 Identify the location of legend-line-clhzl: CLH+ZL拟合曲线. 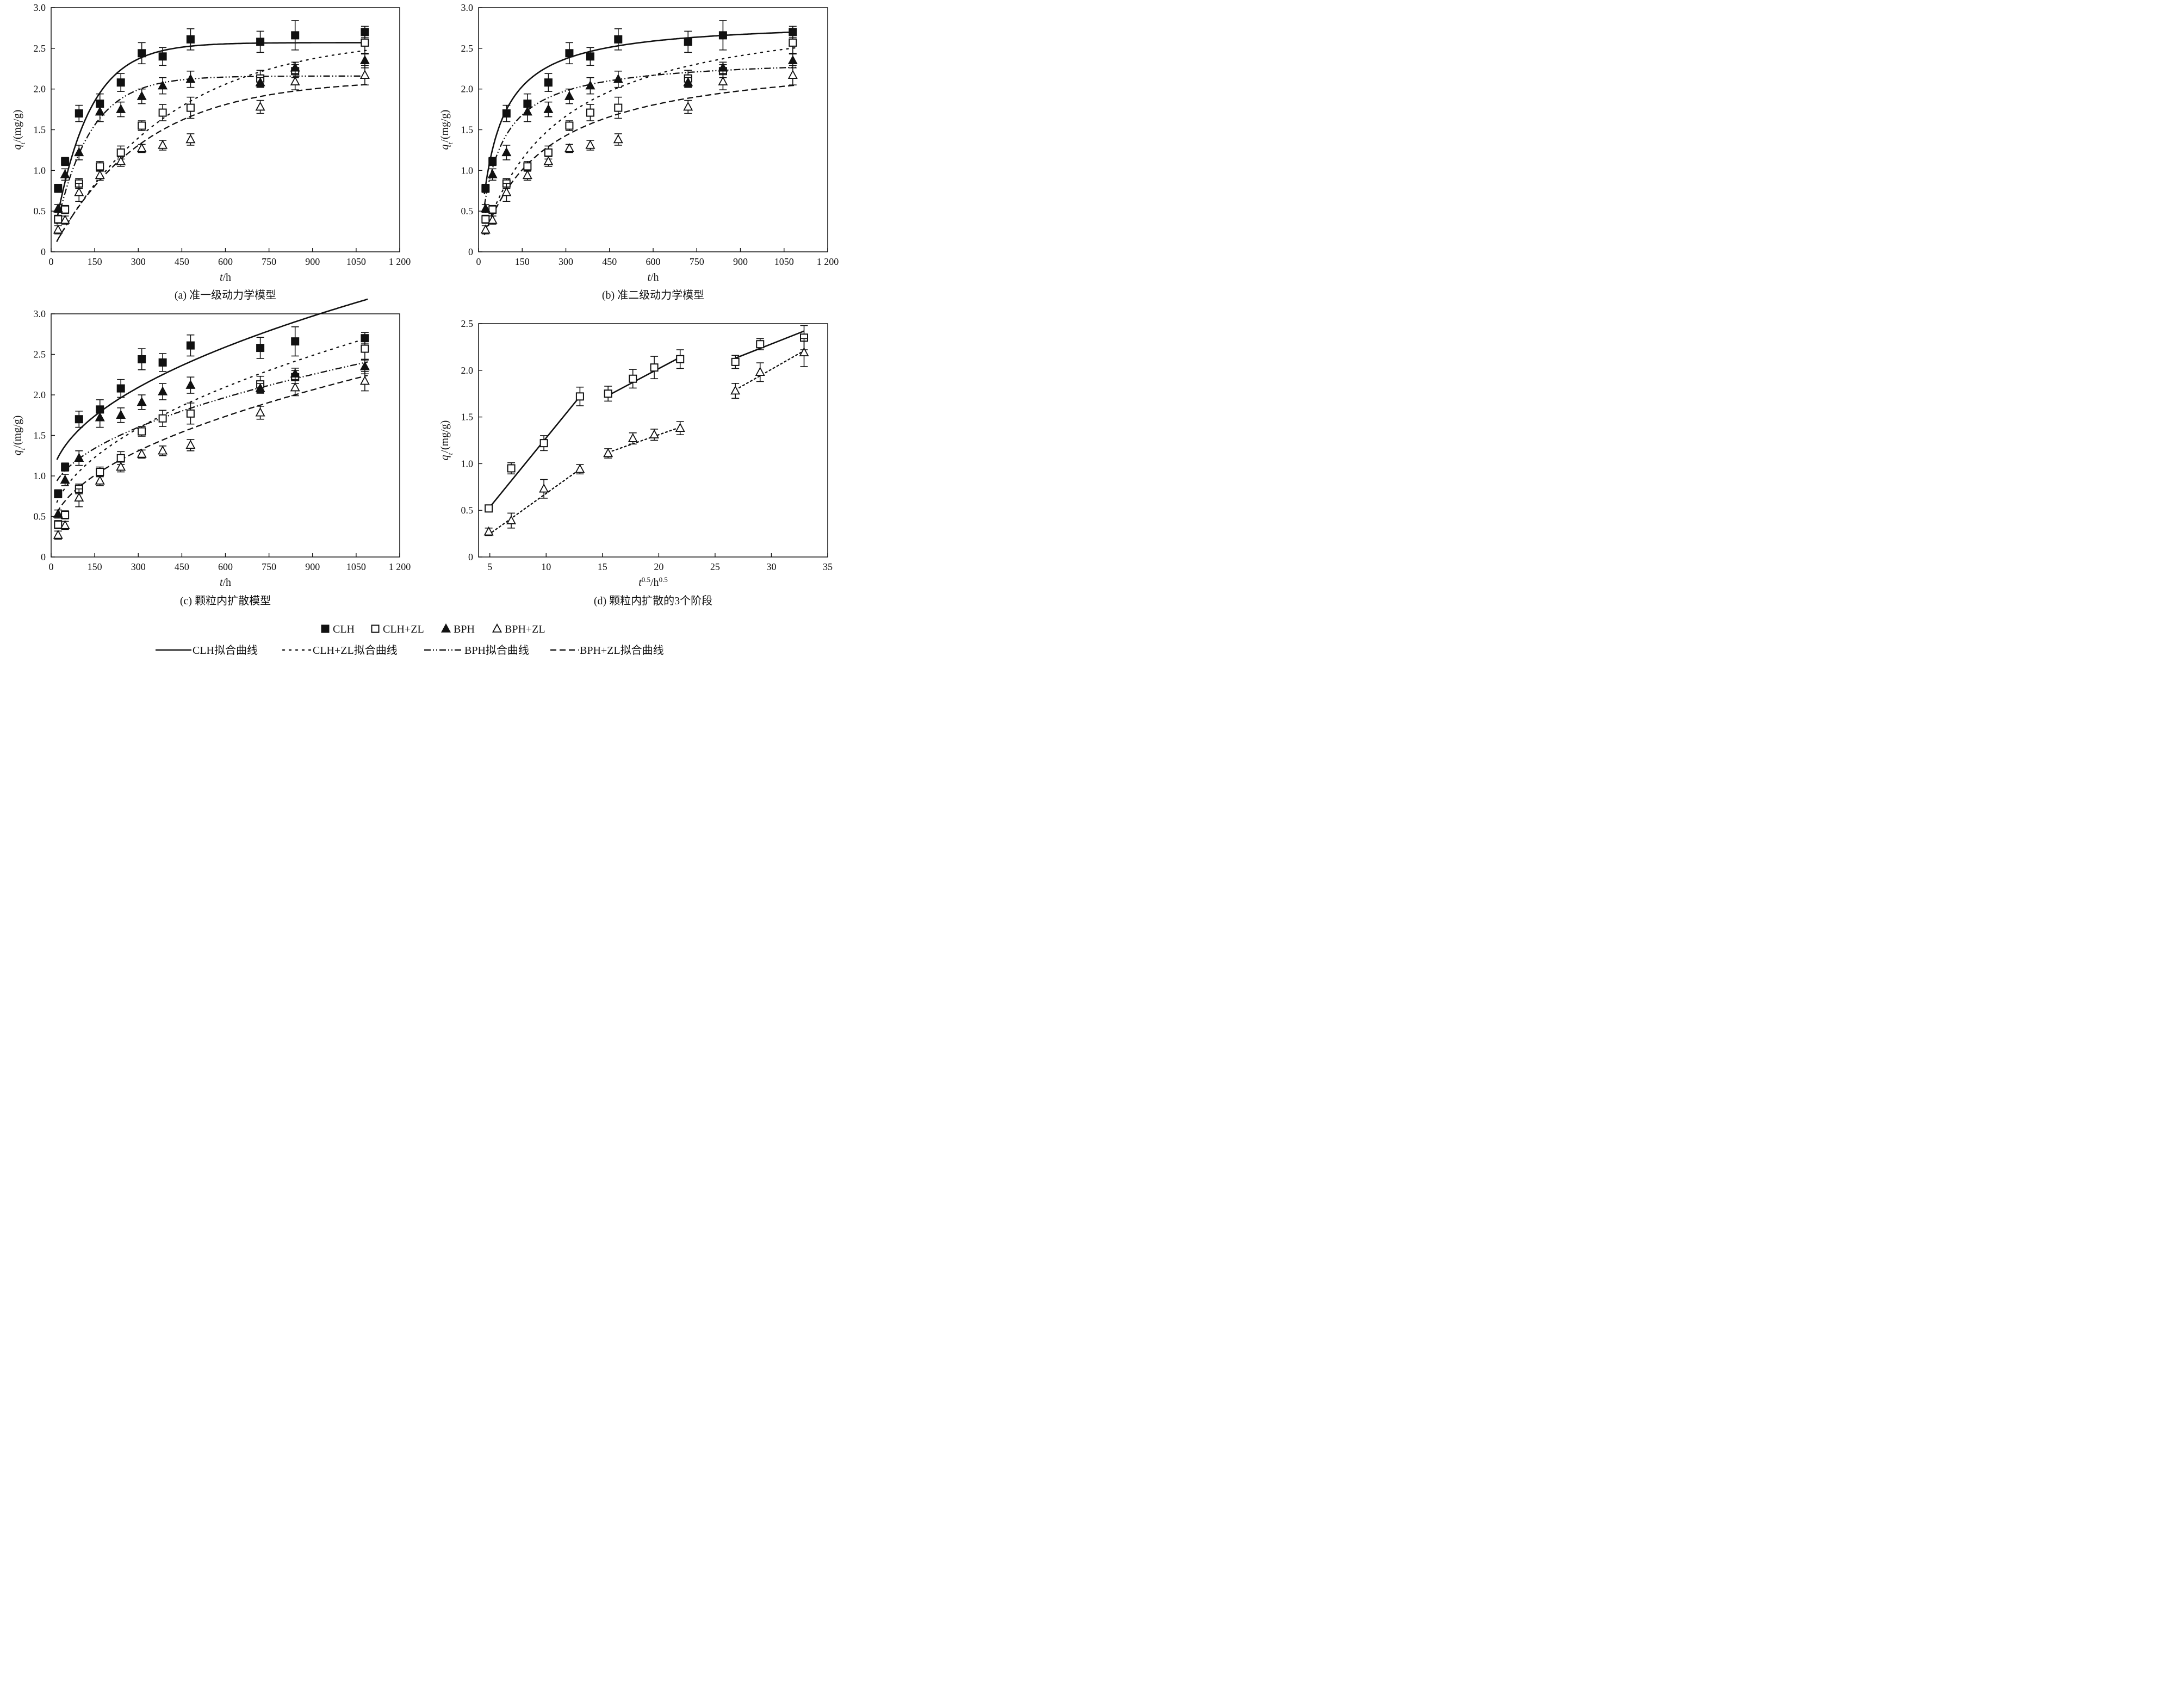
(340, 650).